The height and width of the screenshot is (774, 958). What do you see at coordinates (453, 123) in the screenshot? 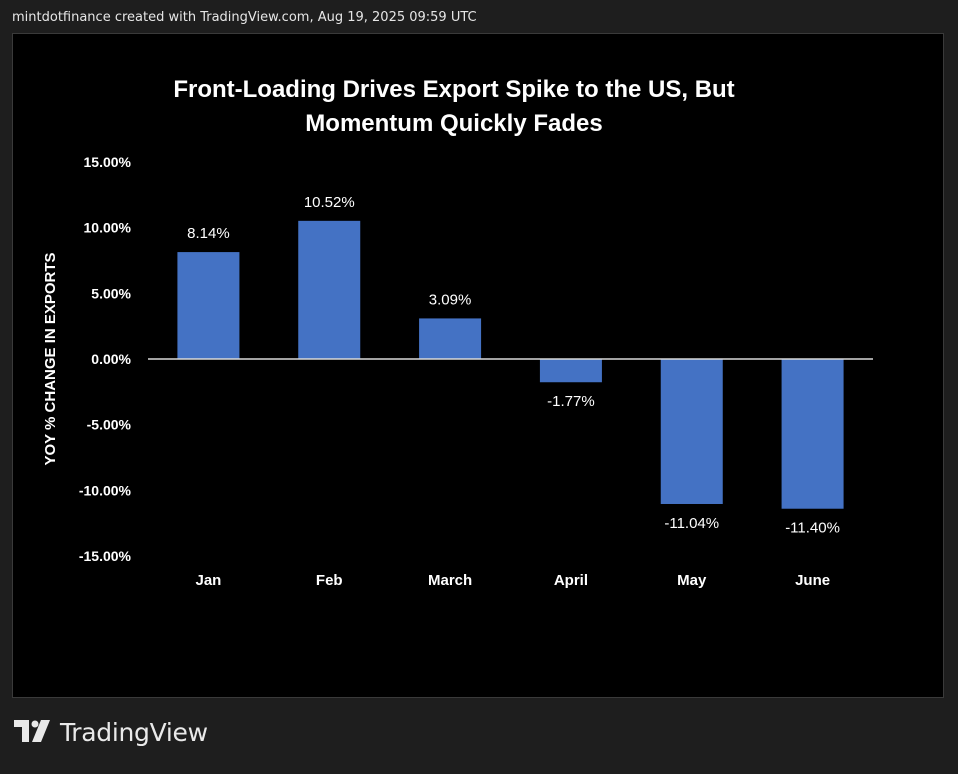
I see `chart-title-line: Momentum Quickly Fades` at bounding box center [453, 123].